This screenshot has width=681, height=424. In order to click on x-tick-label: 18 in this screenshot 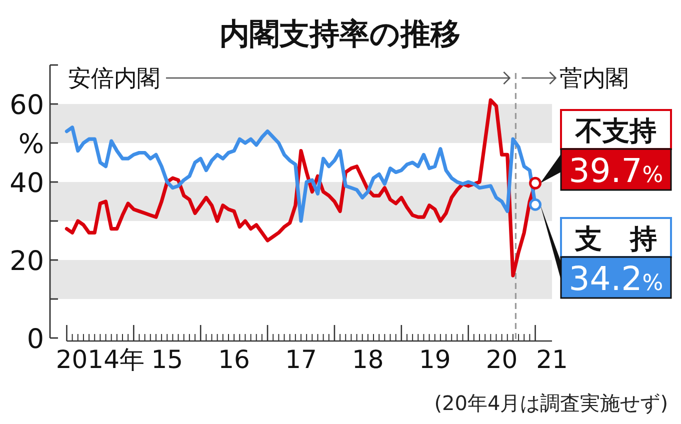, I will do `click(368, 359)`.